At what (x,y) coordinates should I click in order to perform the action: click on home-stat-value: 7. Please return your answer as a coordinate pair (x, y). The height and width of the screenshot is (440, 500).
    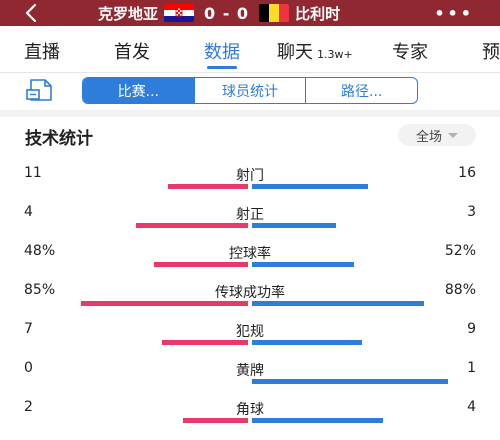
    Looking at the image, I should click on (28, 329).